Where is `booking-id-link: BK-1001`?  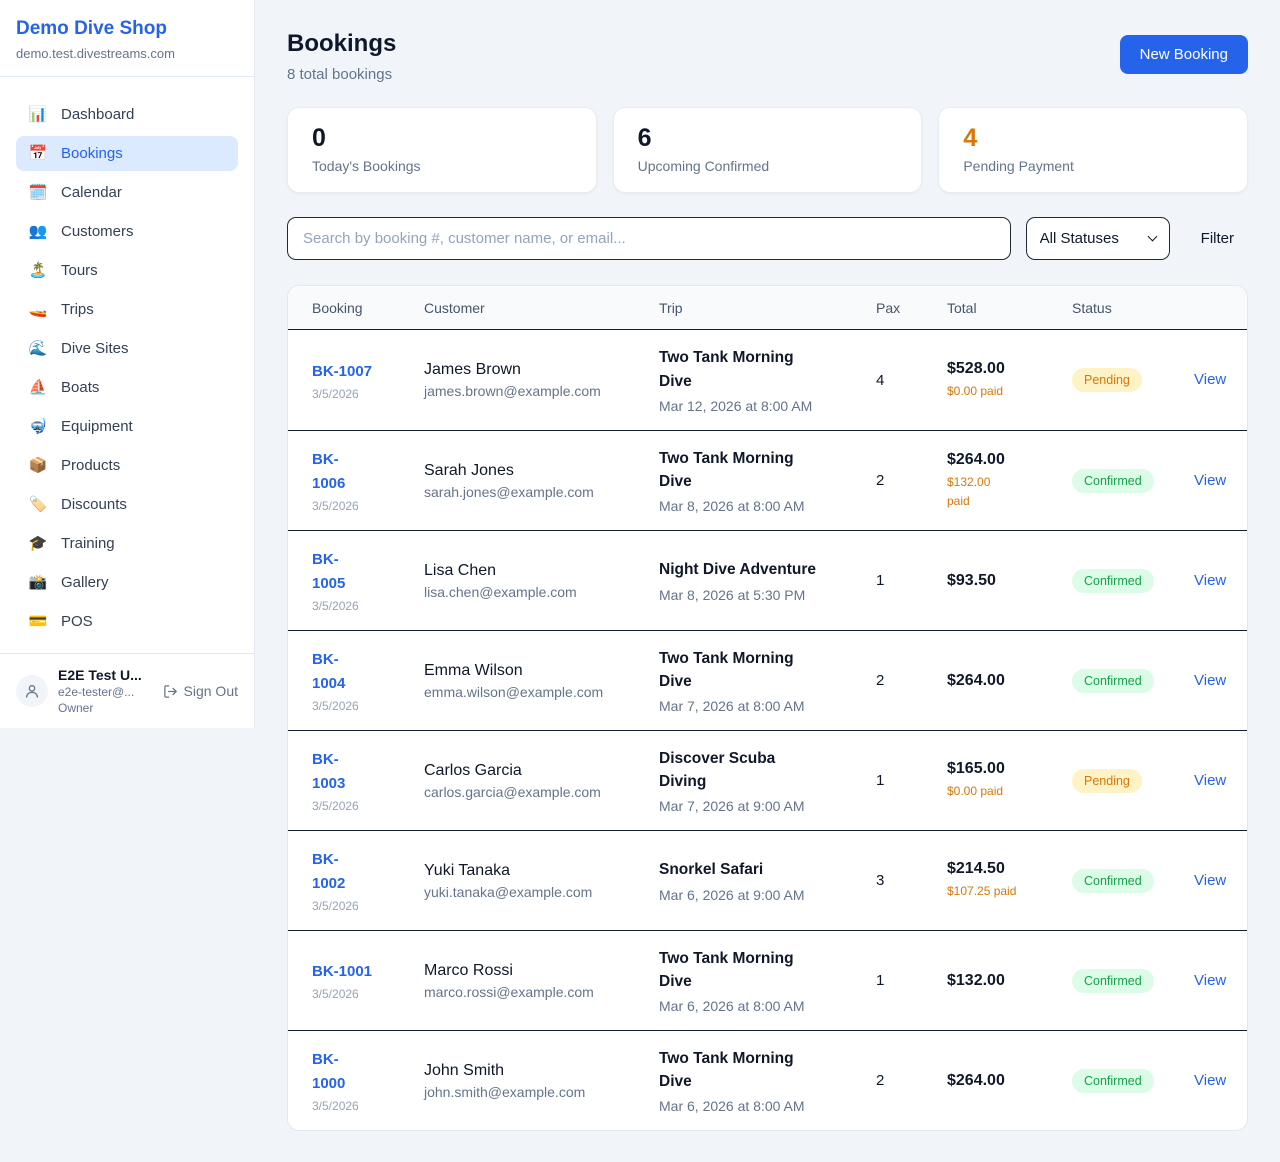
booking-id-link: BK-1001 is located at coordinates (342, 971).